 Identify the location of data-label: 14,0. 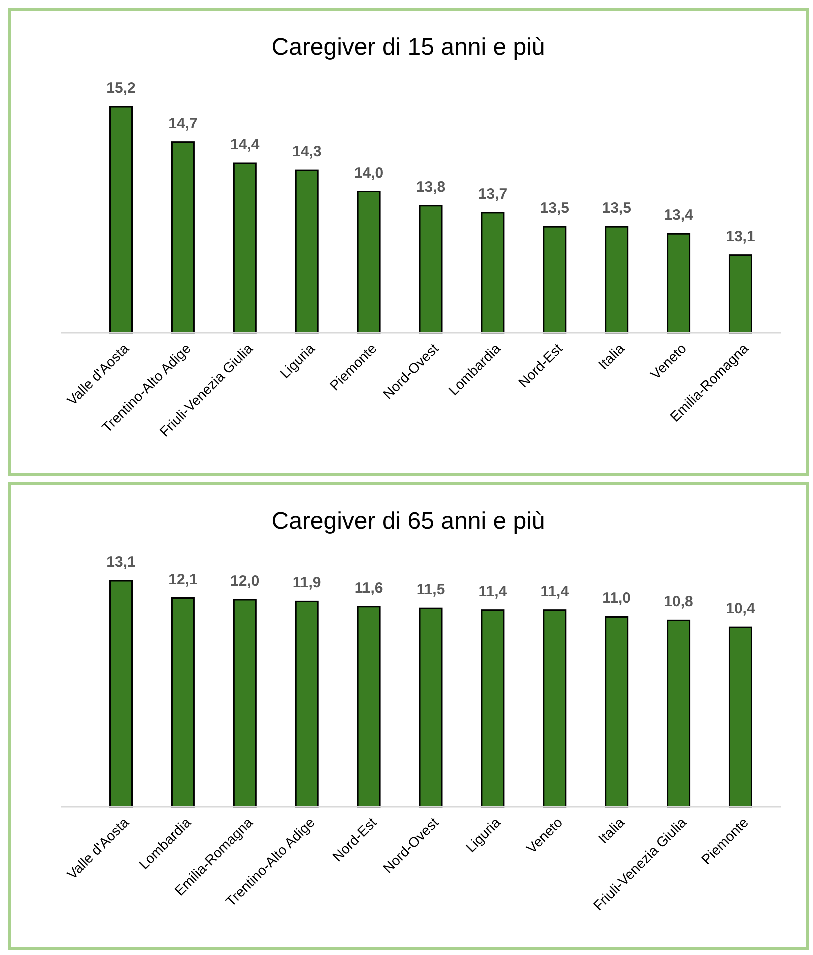
(369, 173).